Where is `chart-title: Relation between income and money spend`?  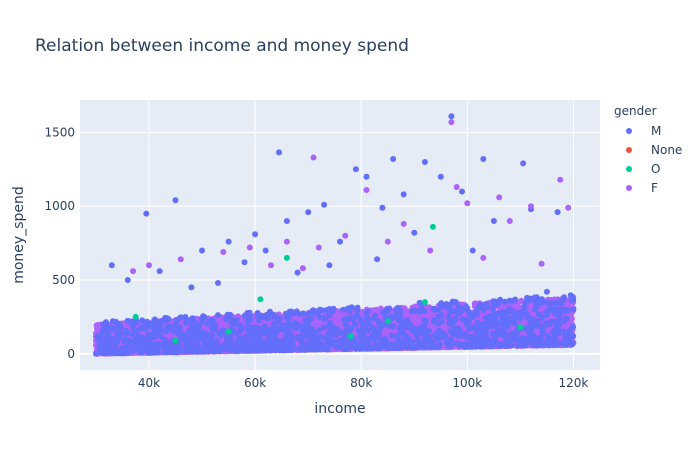
chart-title: Relation between income and money spend is located at coordinates (222, 46).